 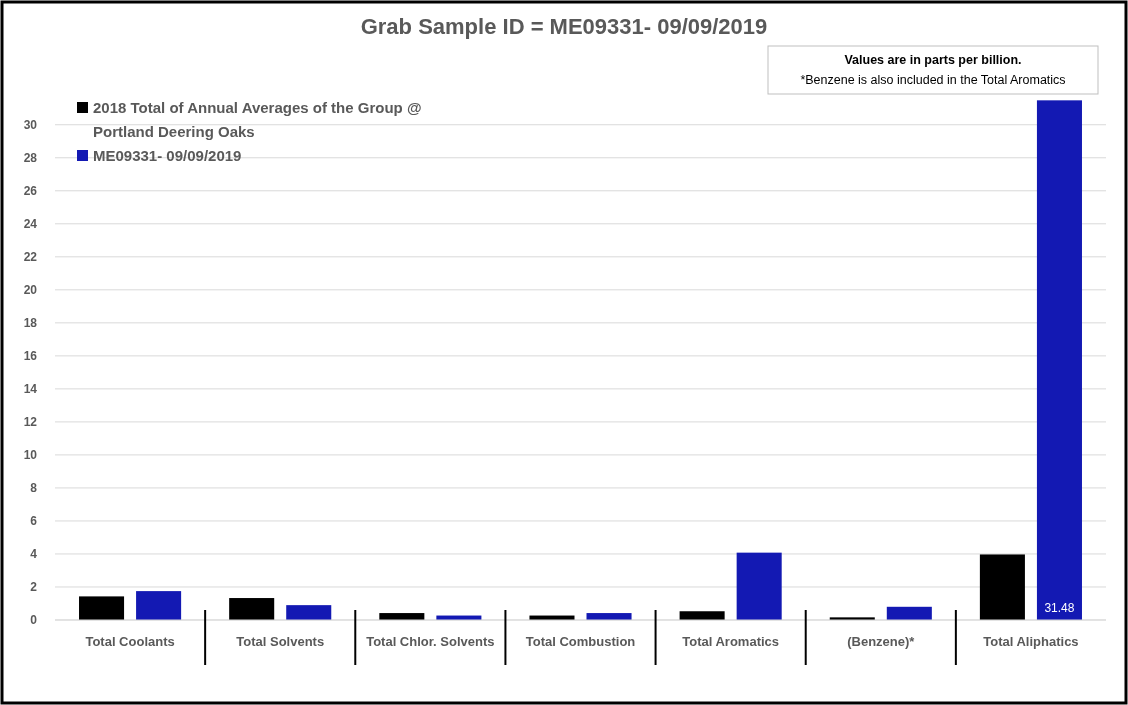 I want to click on chart-title: Grab Sample ID = ME09331- 09/09/2019, so click(x=564, y=26).